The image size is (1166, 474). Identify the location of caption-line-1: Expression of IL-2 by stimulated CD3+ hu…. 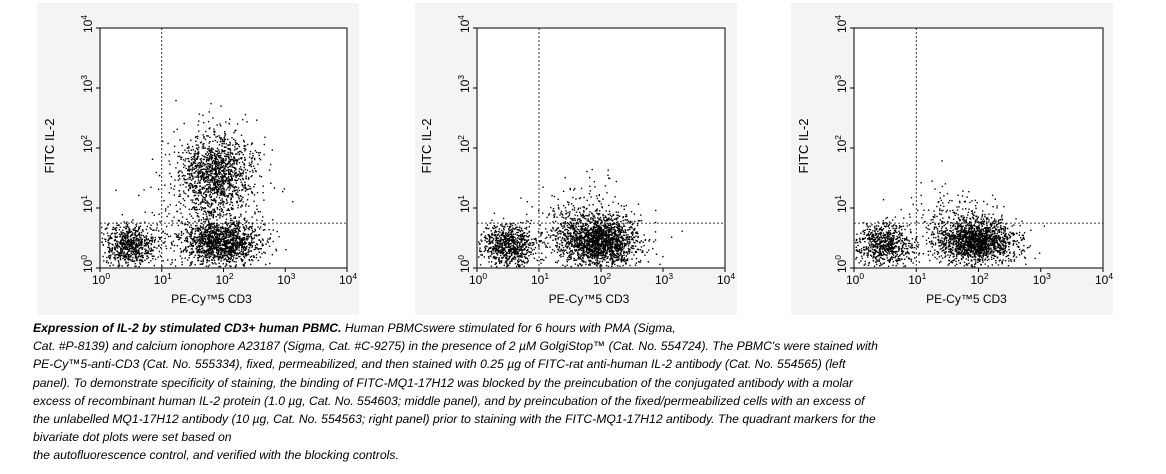
(538, 328).